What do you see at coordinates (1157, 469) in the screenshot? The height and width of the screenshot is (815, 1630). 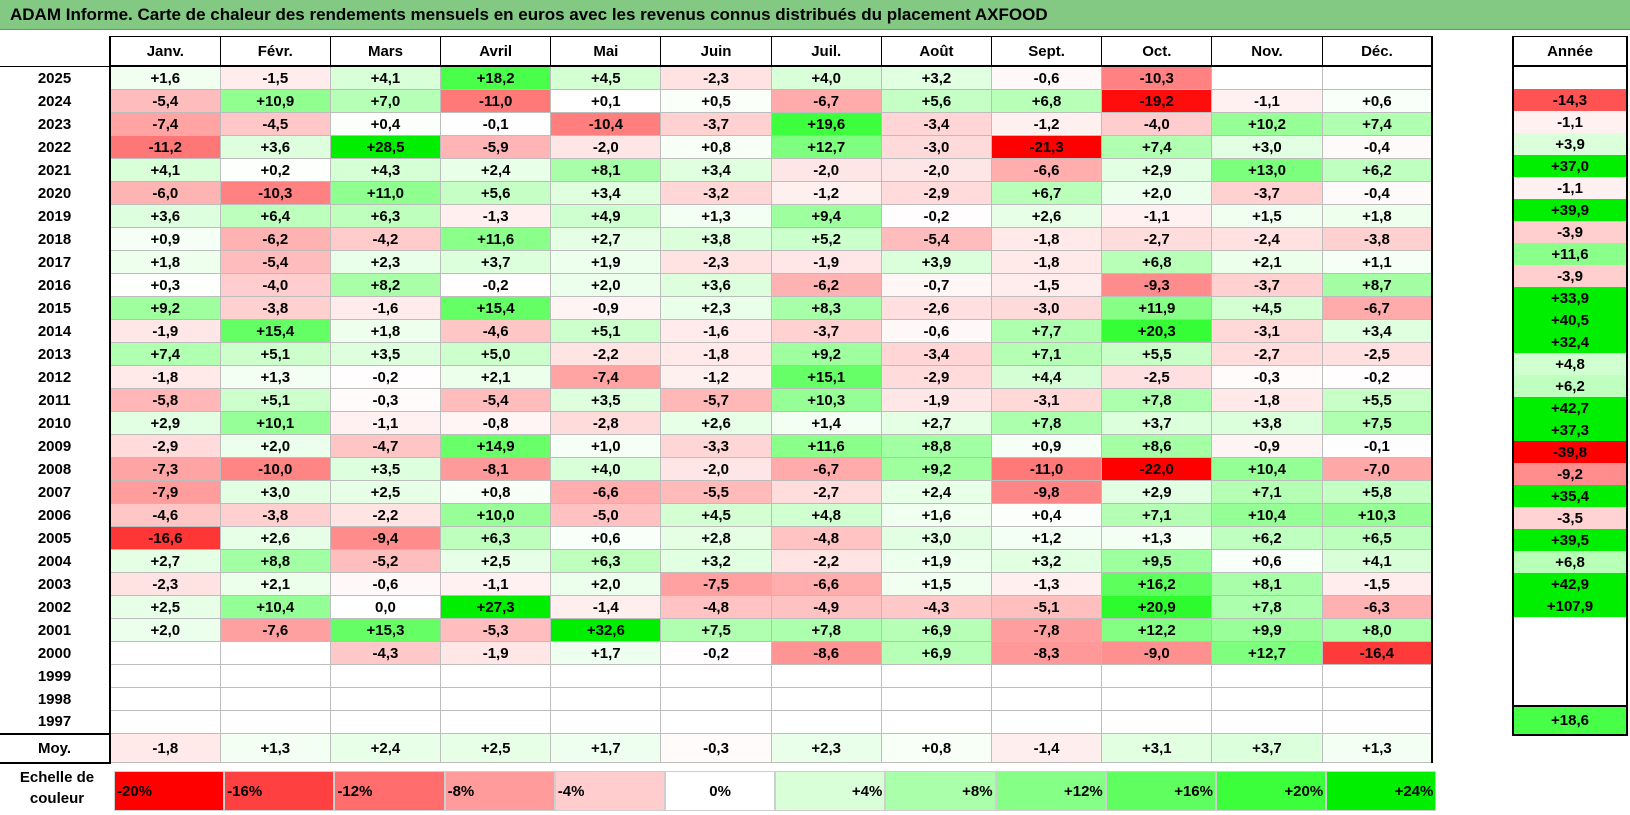 I see `heatmap-cell: -22,0` at bounding box center [1157, 469].